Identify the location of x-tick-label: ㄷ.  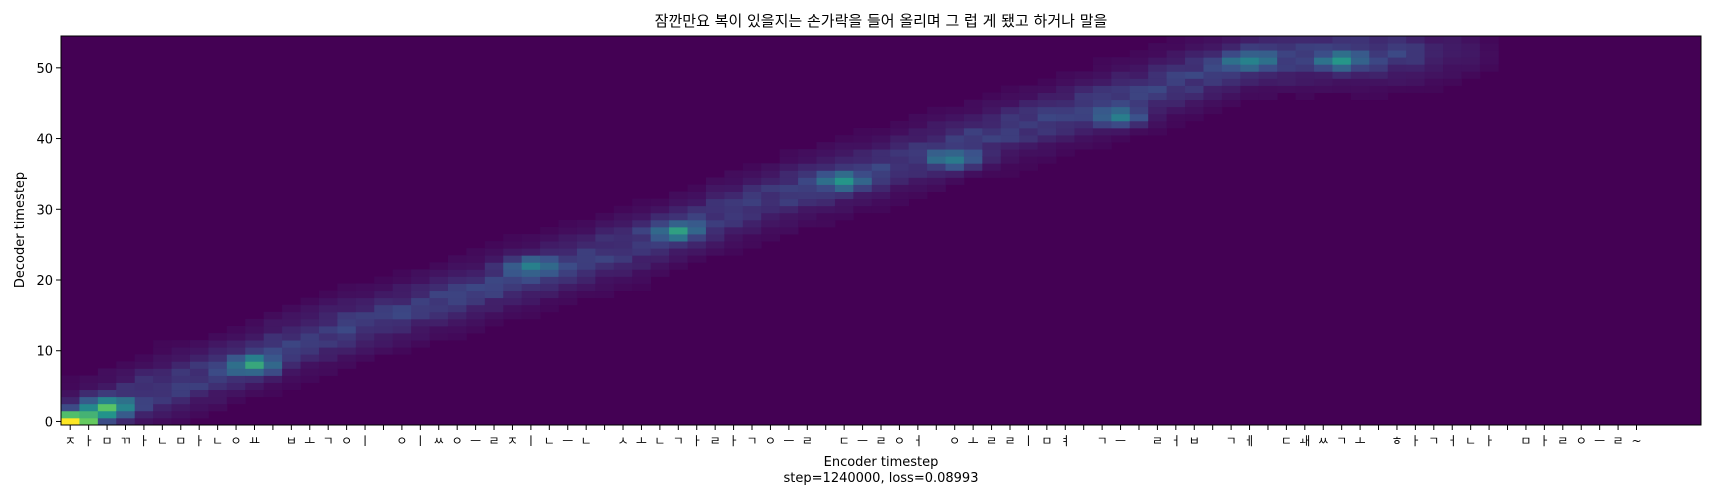
(844, 441).